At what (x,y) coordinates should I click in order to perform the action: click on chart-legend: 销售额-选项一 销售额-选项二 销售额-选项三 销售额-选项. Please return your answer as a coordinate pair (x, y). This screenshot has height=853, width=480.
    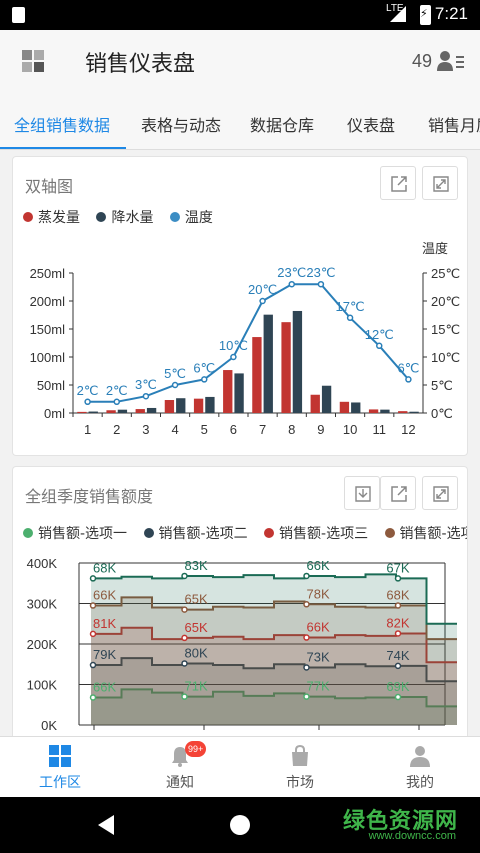
    Looking at the image, I should click on (245, 533).